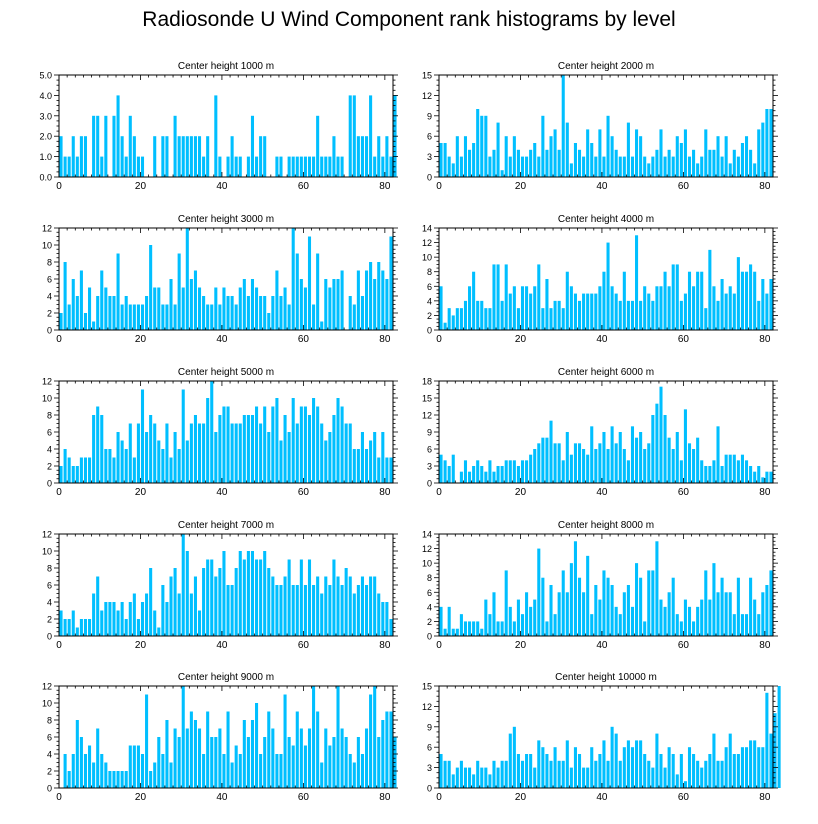 The width and height of the screenshot is (818, 824). I want to click on y-tick-label: 12, so click(427, 96).